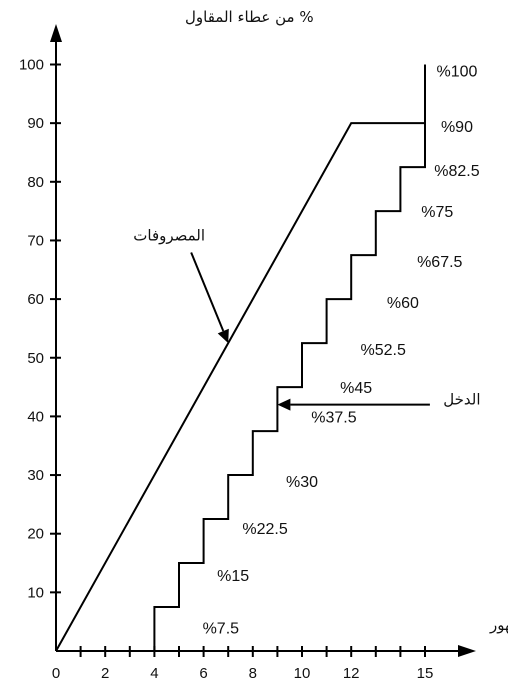  I want to click on percent-annotation: %45, so click(356, 388).